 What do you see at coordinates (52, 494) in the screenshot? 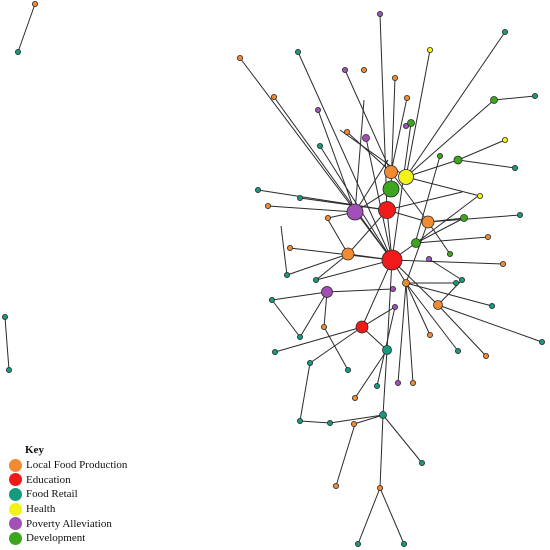
I see `legend-label: Food Retail` at bounding box center [52, 494].